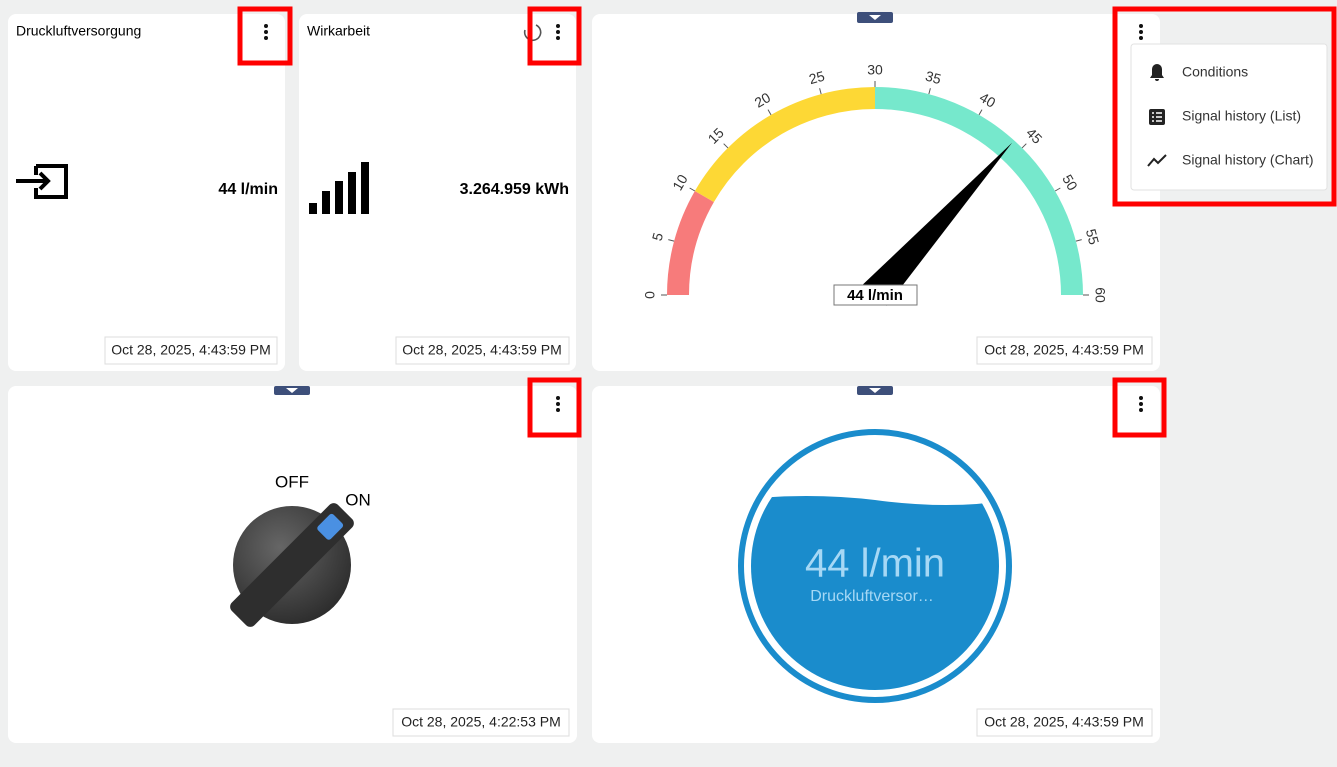 This screenshot has height=767, width=1337. Describe the element at coordinates (1093, 236) in the screenshot. I see `gauge-tick-label: 55` at that location.